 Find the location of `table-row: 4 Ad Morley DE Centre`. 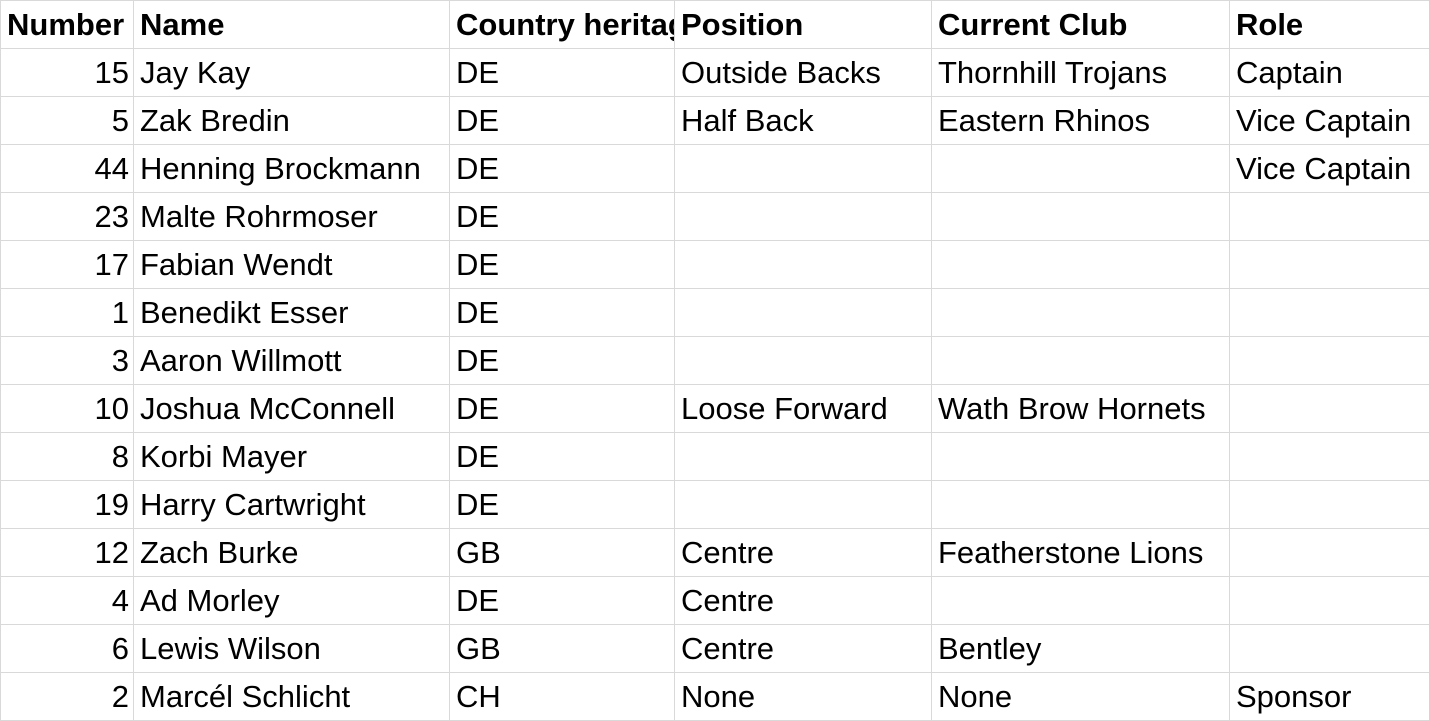

table-row: 4 Ad Morley DE Centre is located at coordinates (714, 600).